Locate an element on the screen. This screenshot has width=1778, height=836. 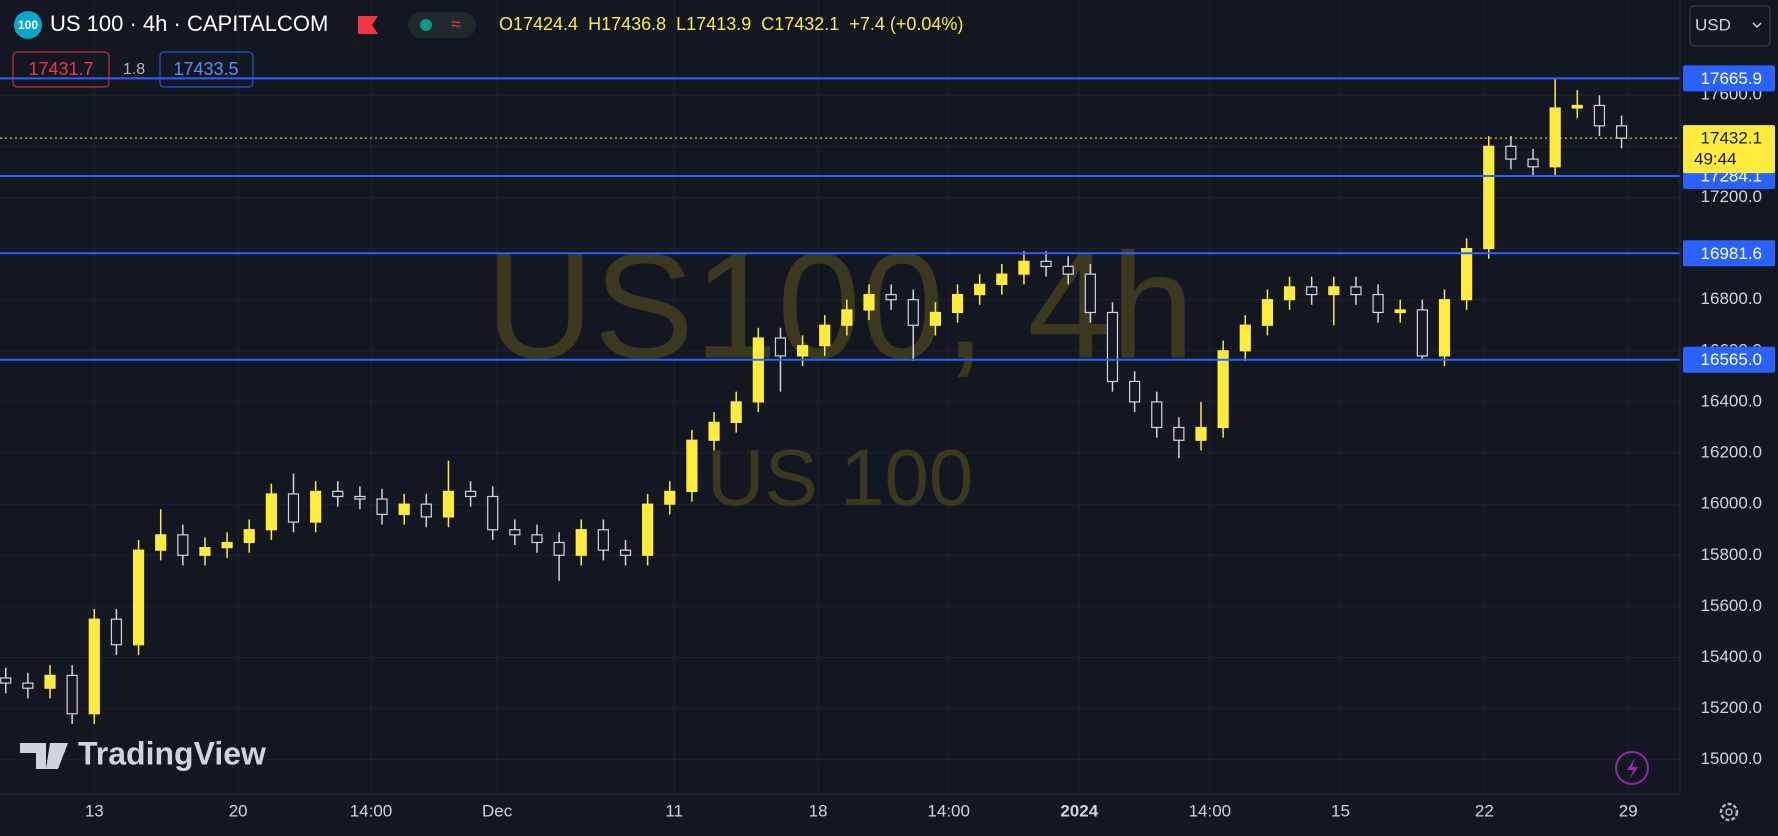
sell-button is located at coordinates (61, 69).